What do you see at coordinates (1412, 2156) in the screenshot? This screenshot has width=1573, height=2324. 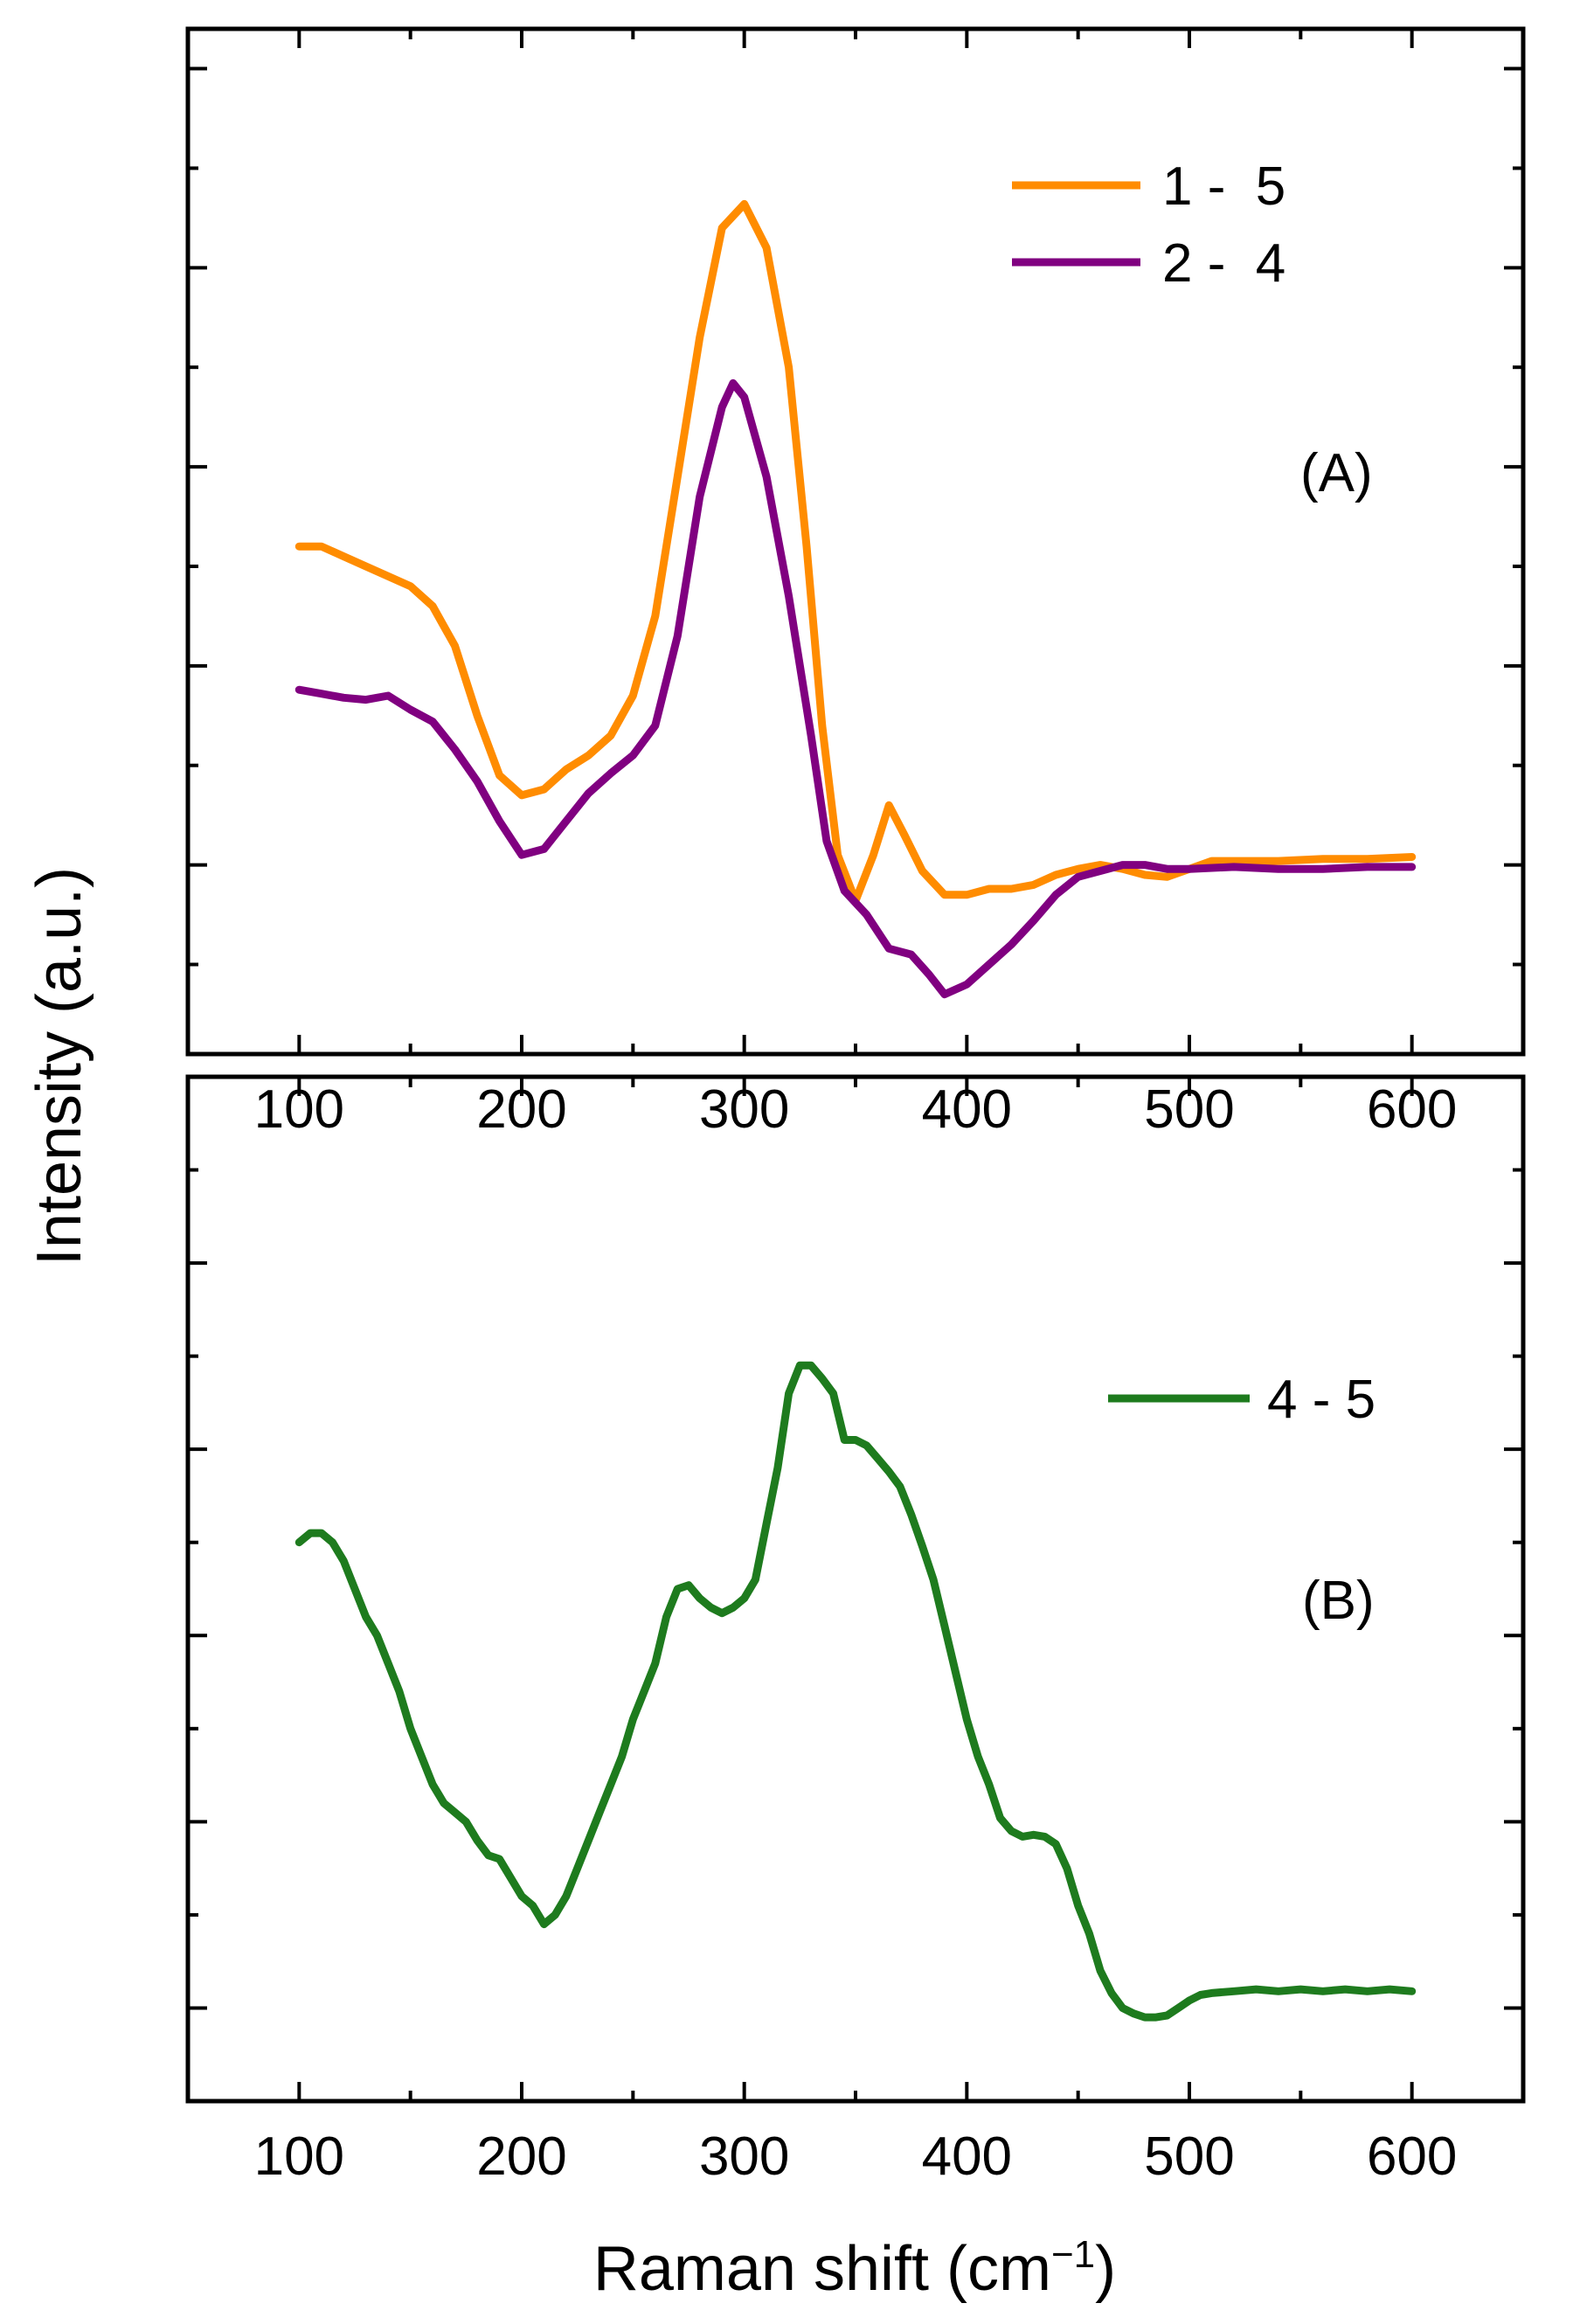 I see `x-tick-label: 600` at bounding box center [1412, 2156].